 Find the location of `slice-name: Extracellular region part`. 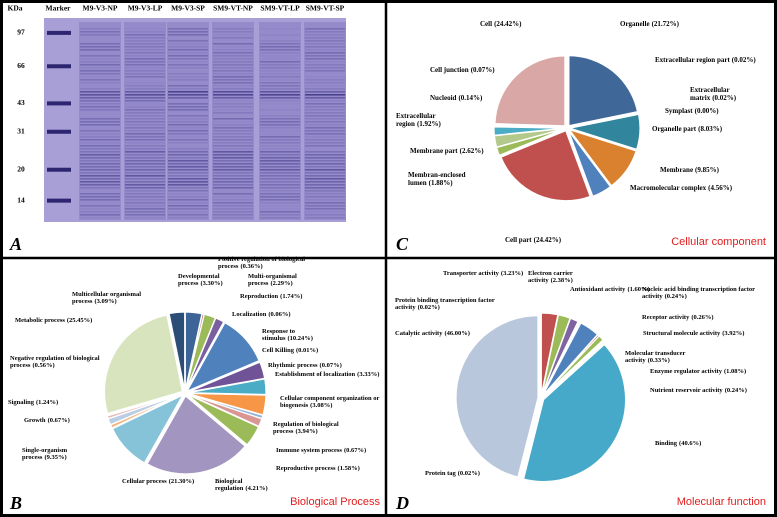

slice-name: Extracellular region part is located at coordinates (692, 60).